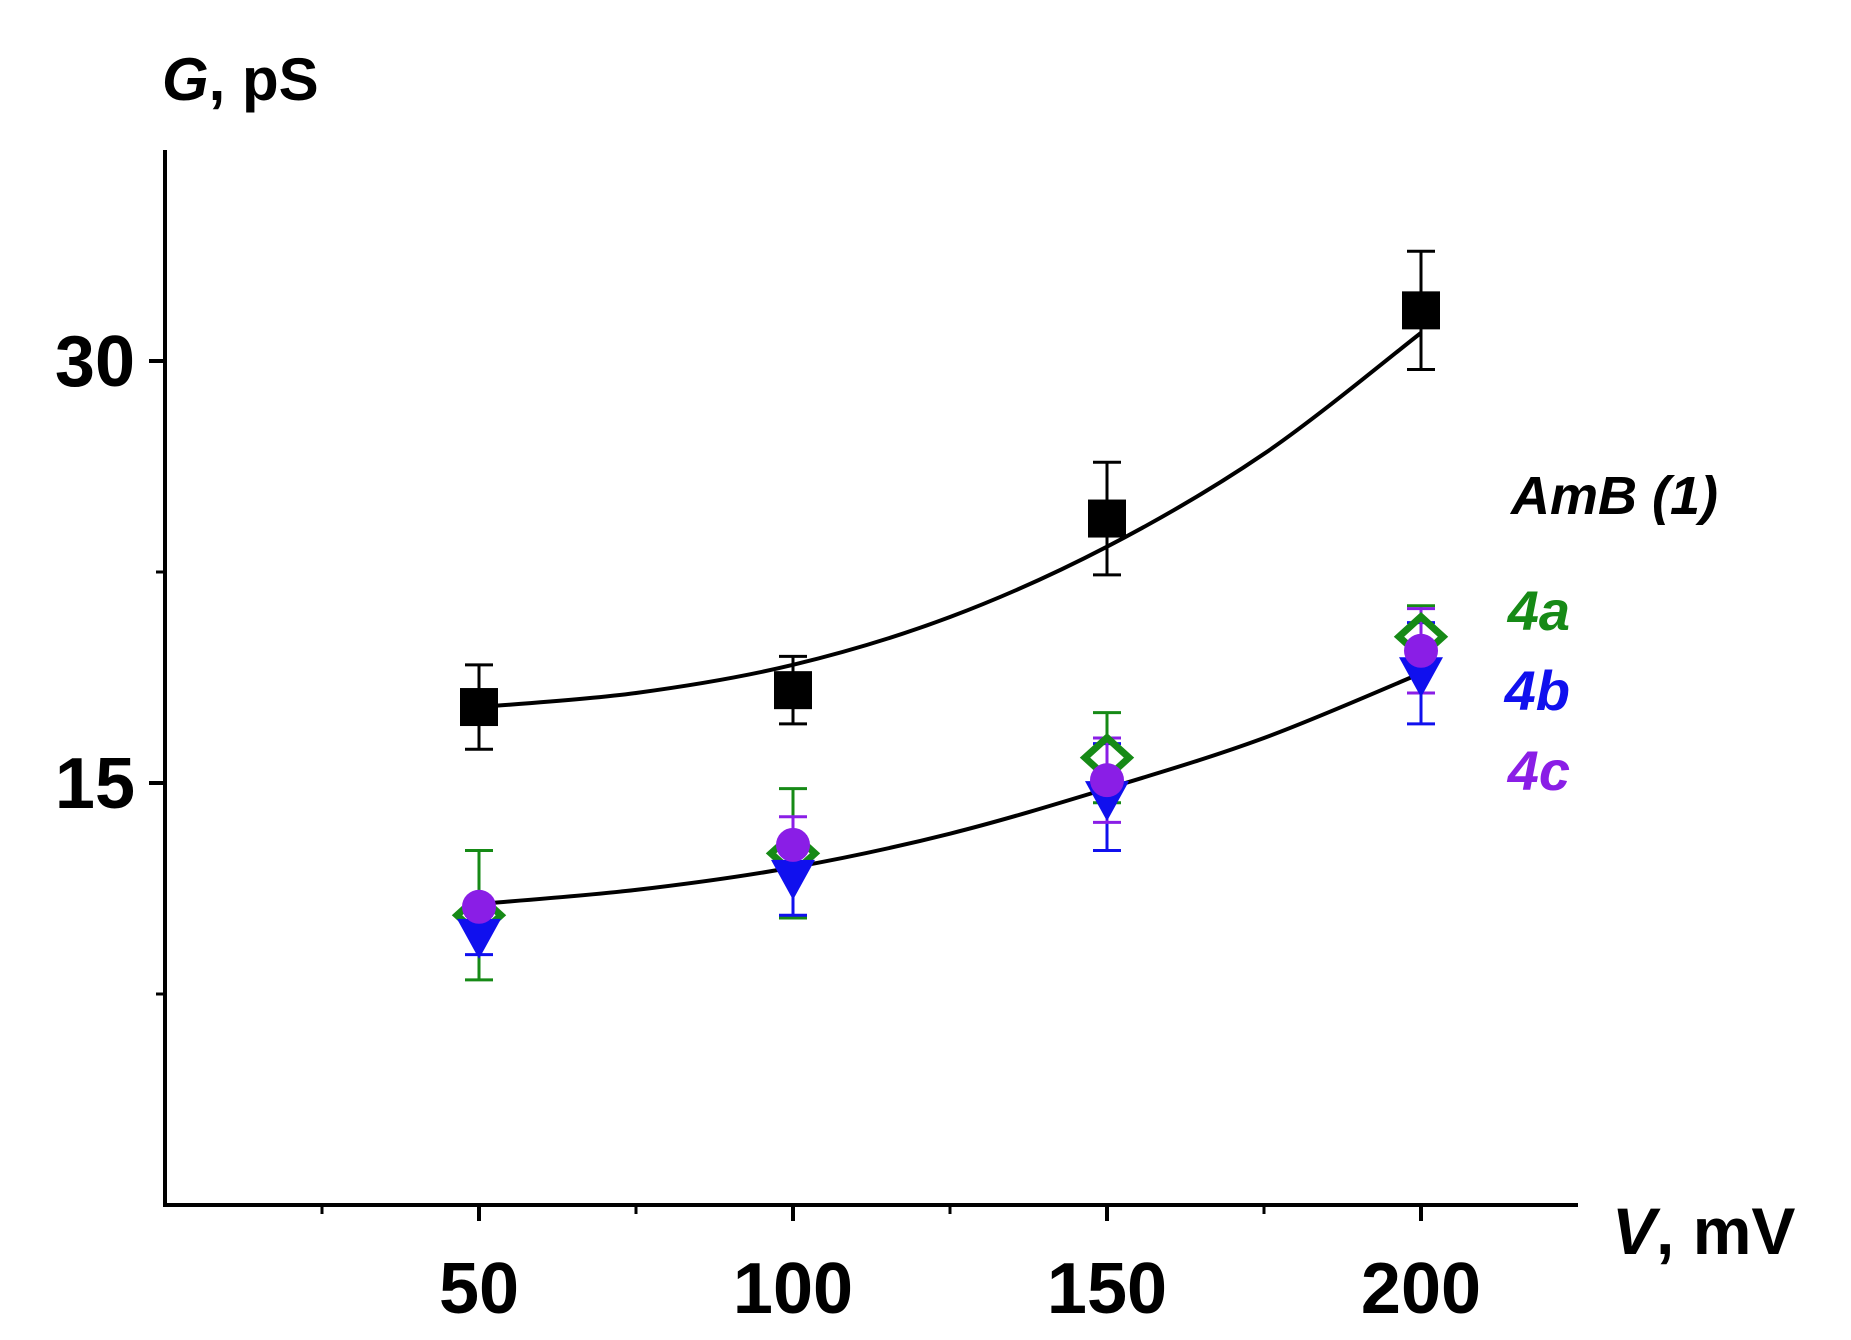 This screenshot has width=1851, height=1340. Describe the element at coordinates (1725, 1231) in the screenshot. I see `x-axis-unit: , mV` at that location.